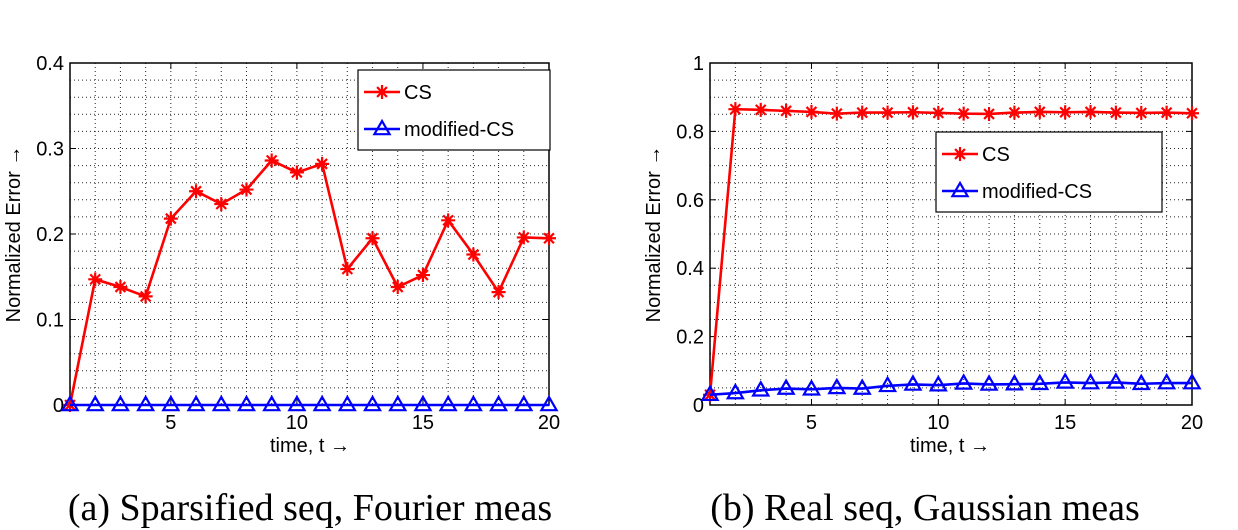 Image resolution: width=1238 pixels, height=530 pixels. What do you see at coordinates (811, 423) in the screenshot?
I see `x-tick-label: 5` at bounding box center [811, 423].